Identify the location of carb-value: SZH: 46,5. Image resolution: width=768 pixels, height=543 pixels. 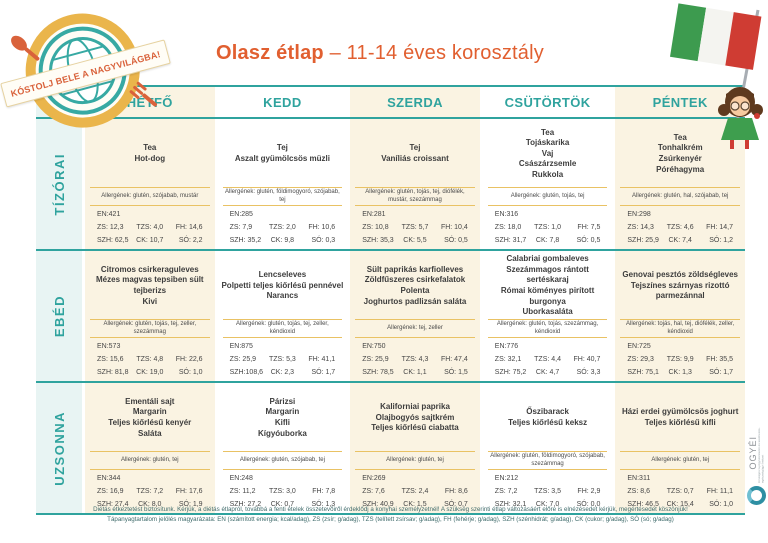
(643, 504).